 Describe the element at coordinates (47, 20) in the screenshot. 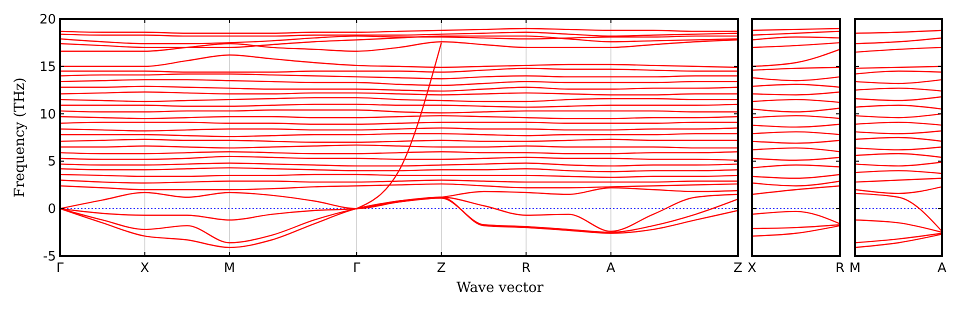

I see `y-tick-label: 20` at that location.